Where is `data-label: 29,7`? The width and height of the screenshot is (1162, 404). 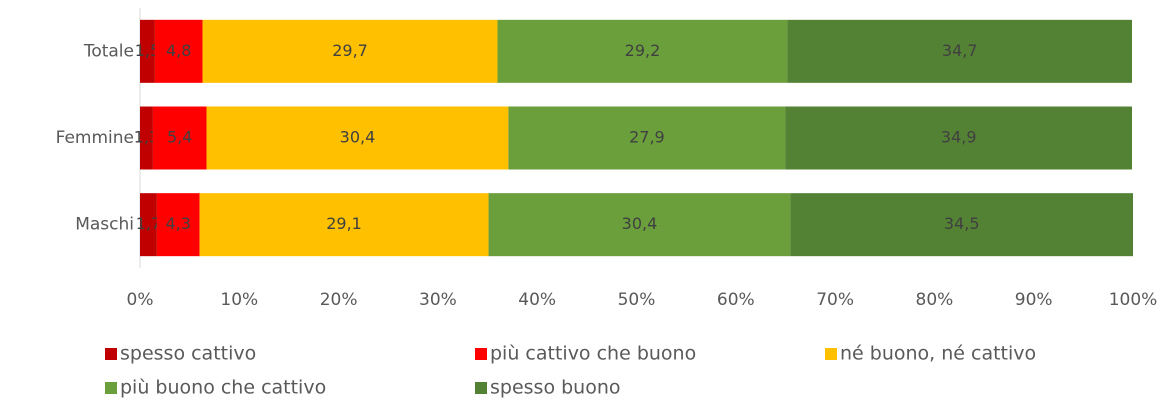 data-label: 29,7 is located at coordinates (350, 50).